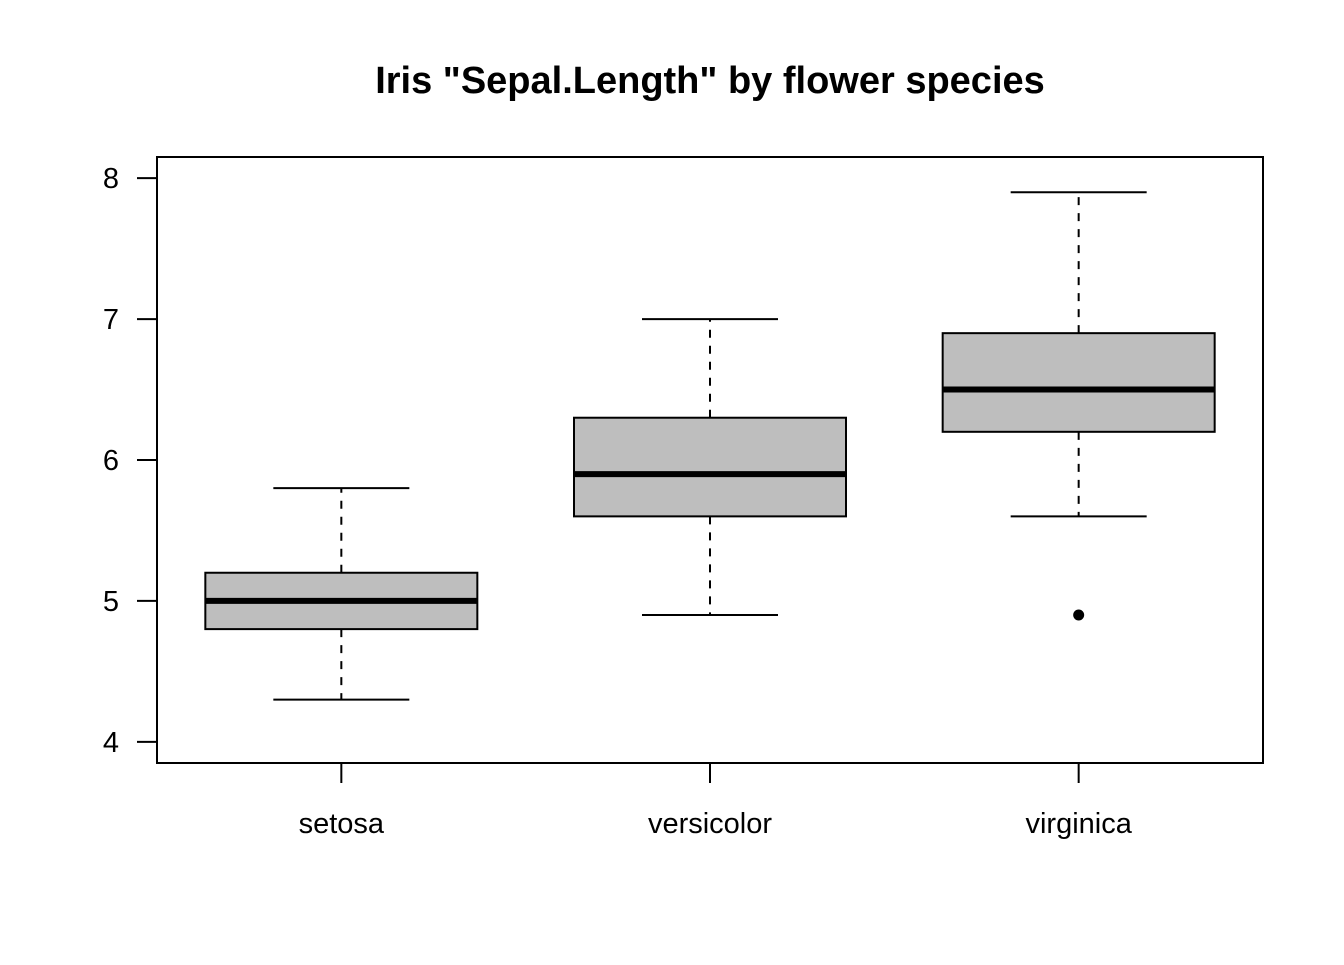  I want to click on box-versicolor, so click(710, 467).